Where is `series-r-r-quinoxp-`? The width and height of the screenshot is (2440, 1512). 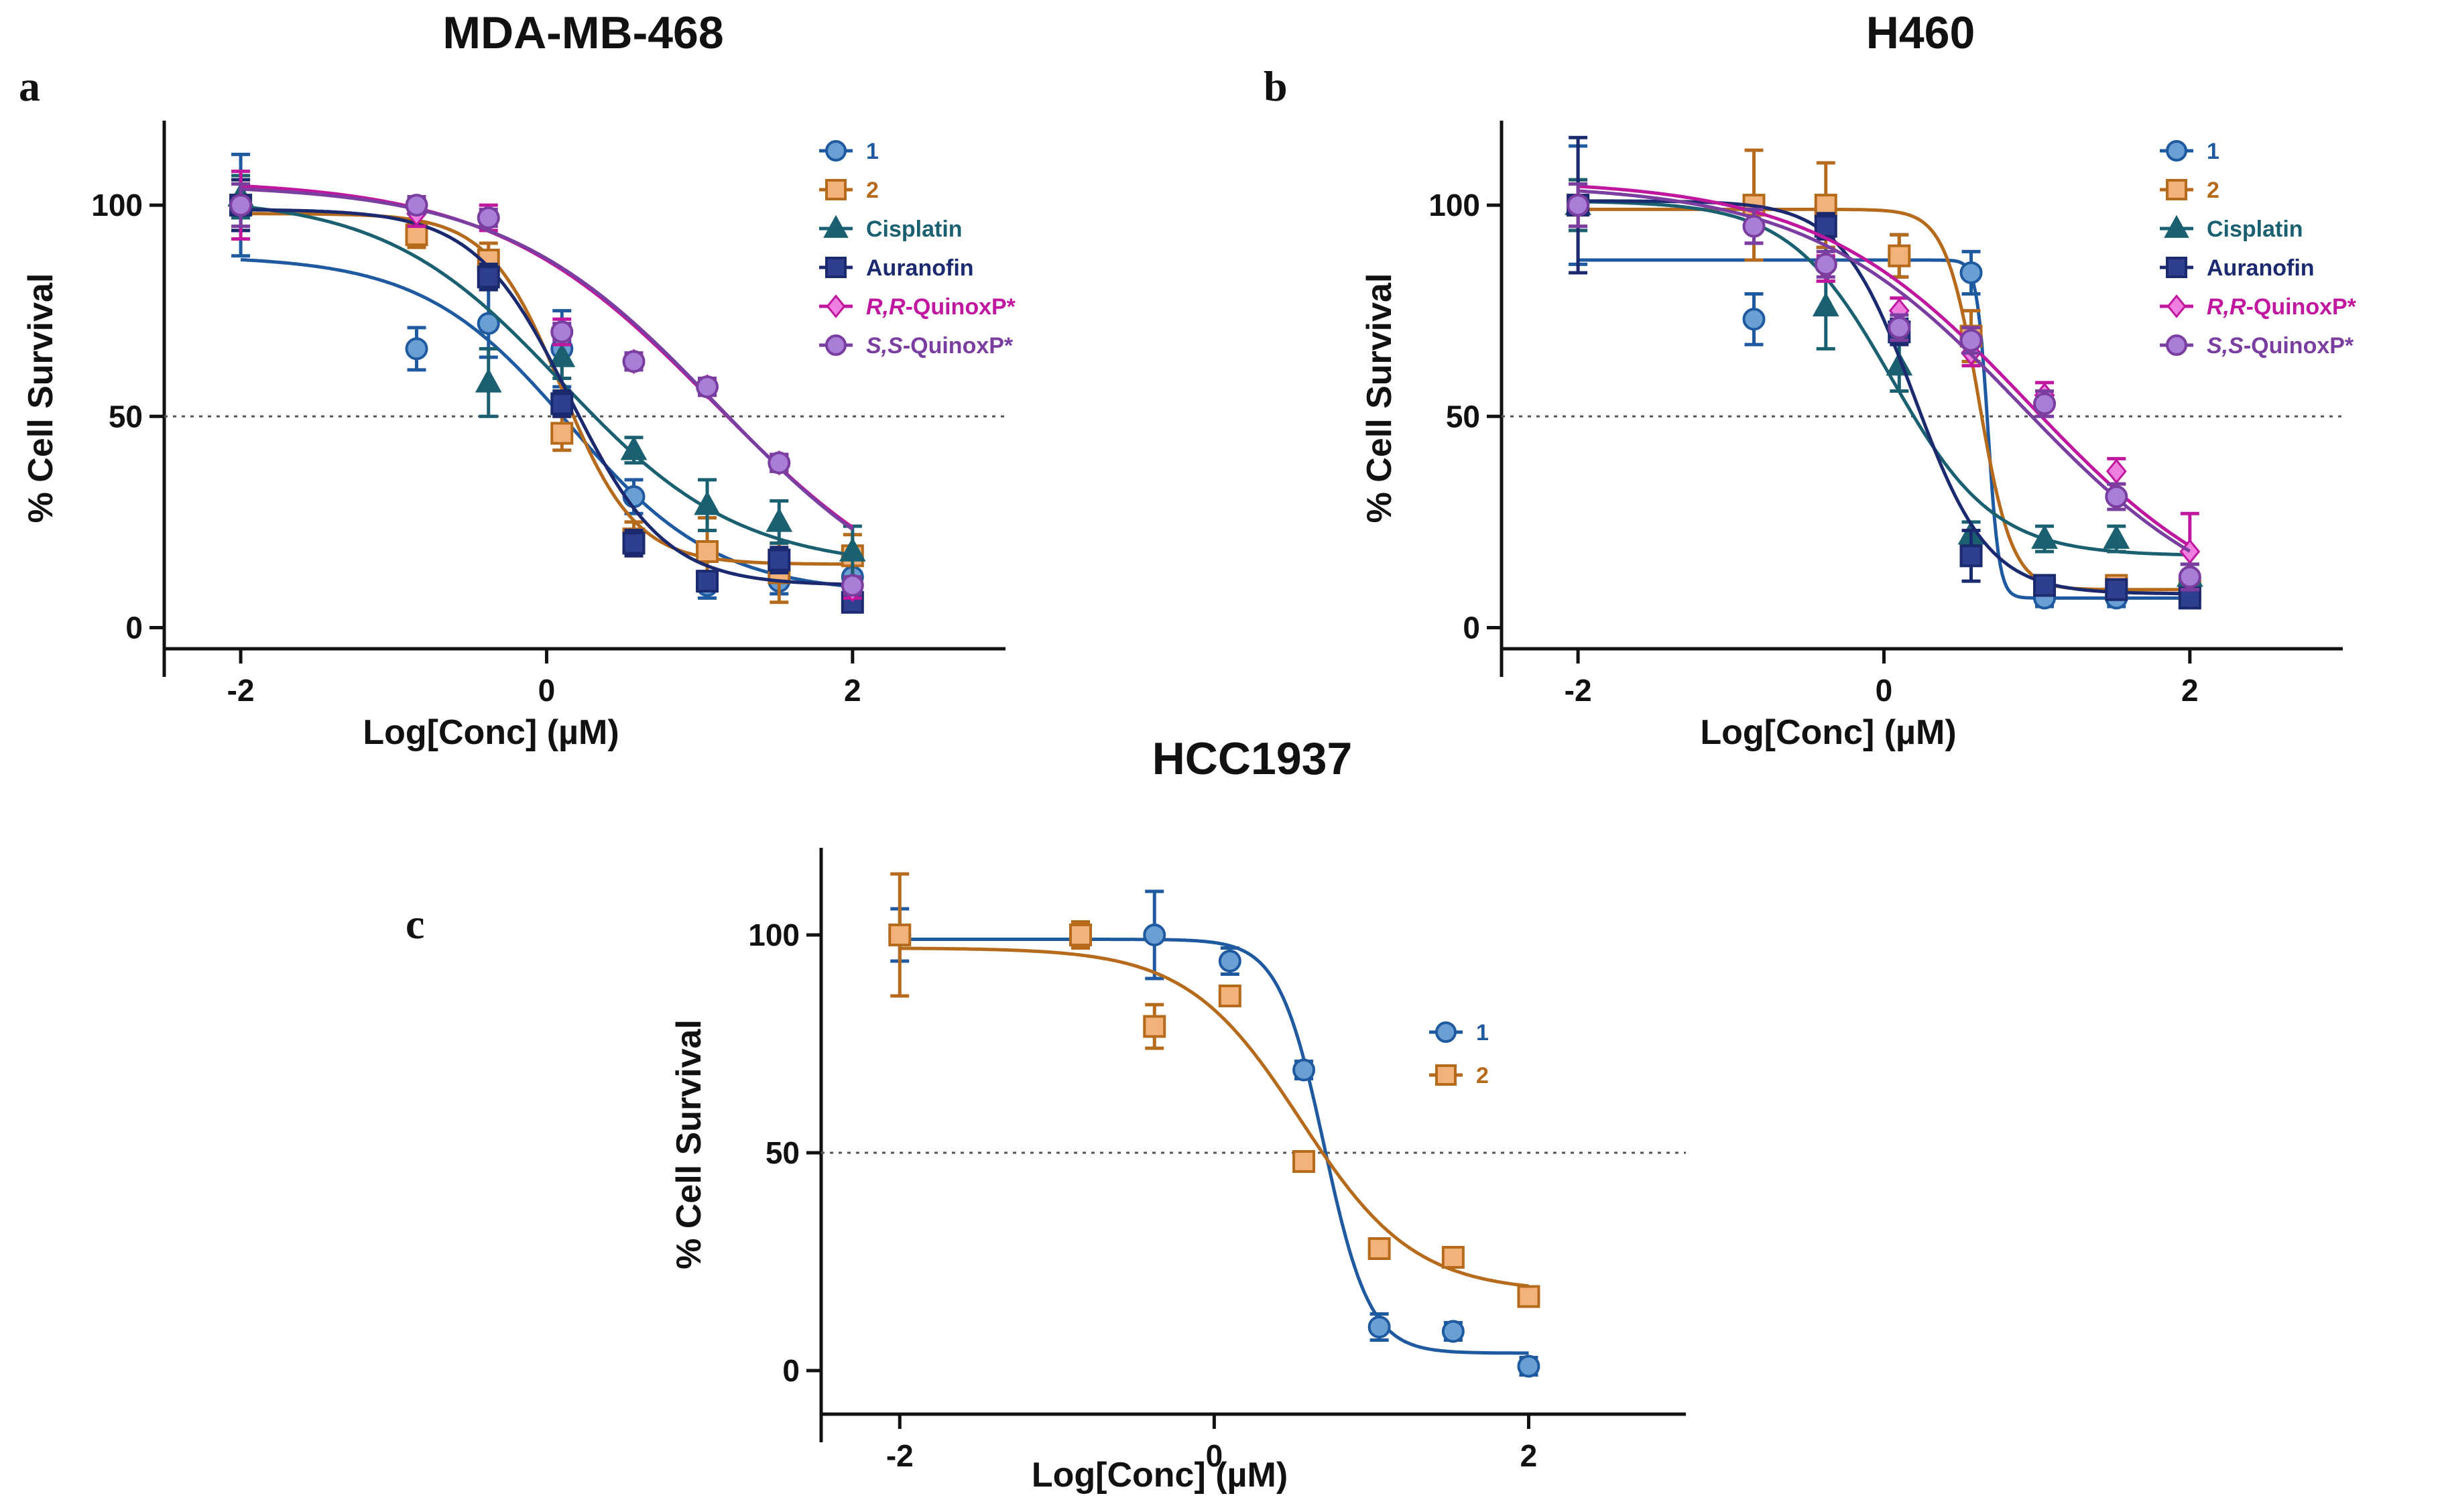 series-r-r-quinoxp- is located at coordinates (1884, 387).